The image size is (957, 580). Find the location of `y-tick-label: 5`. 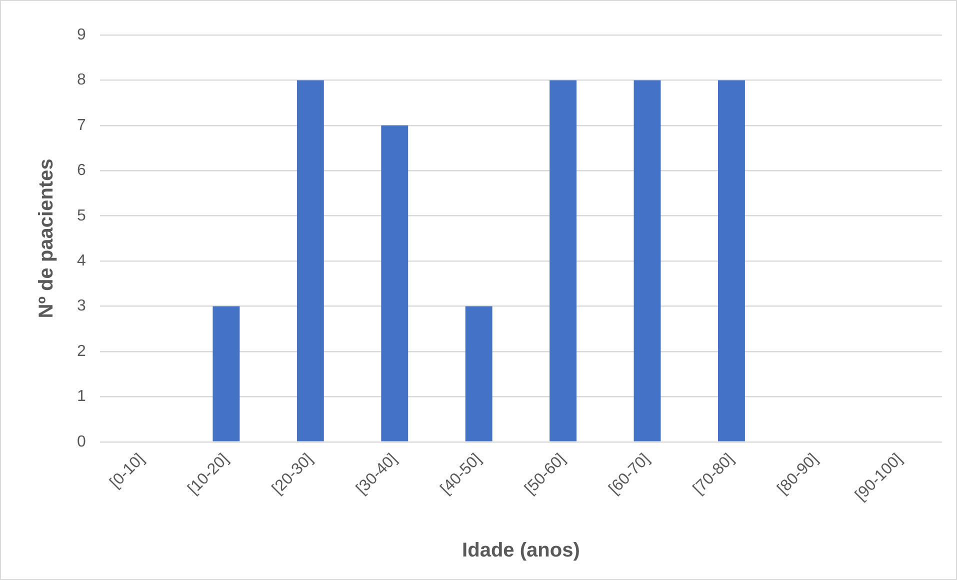

y-tick-label: 5 is located at coordinates (81, 215).